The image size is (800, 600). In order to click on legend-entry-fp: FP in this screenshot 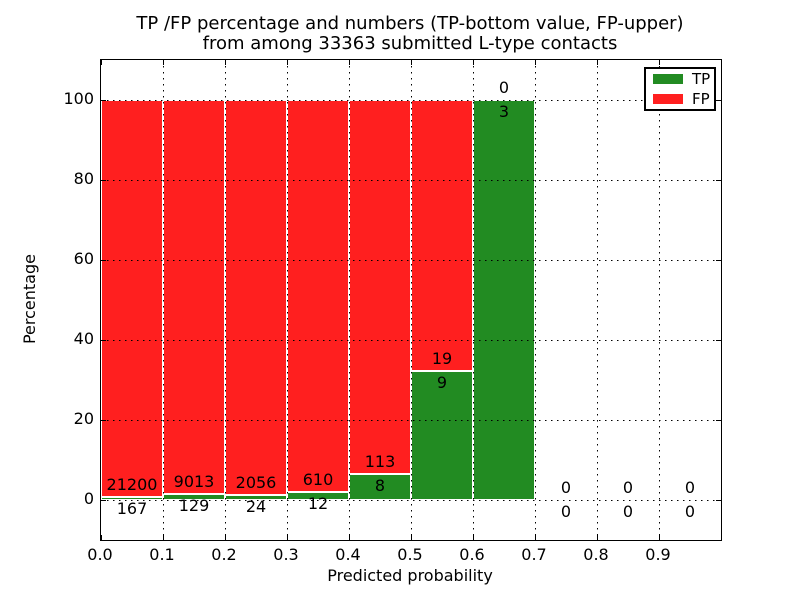, I will do `click(683, 99)`.